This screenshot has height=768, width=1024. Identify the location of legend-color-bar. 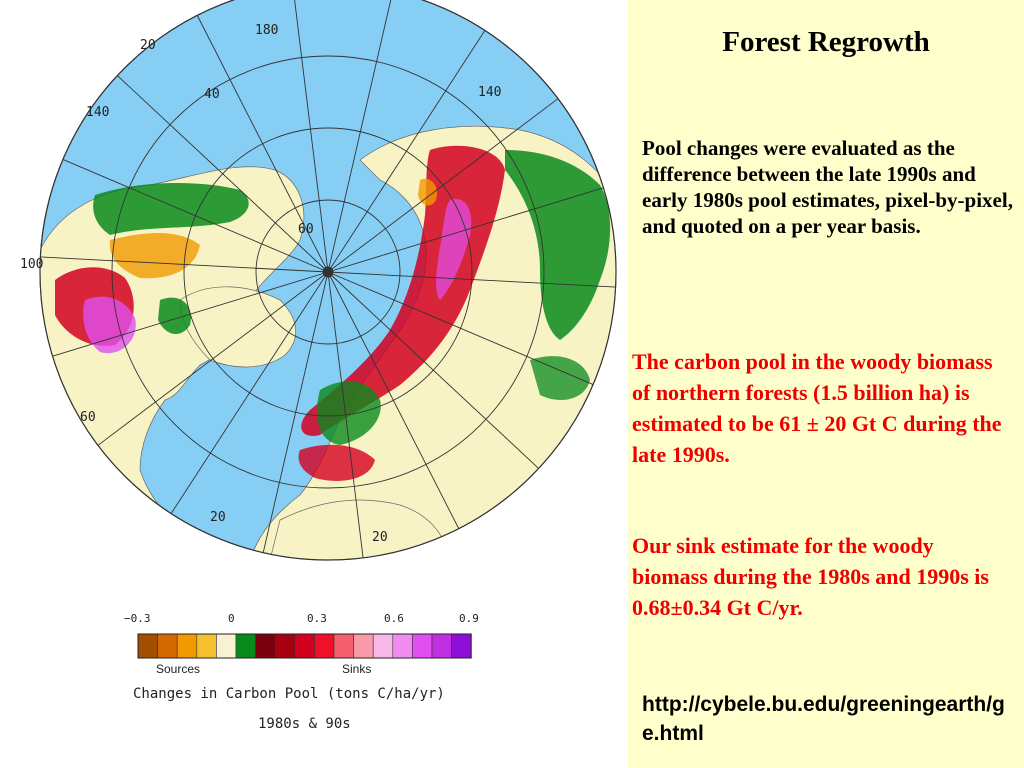
(304, 646).